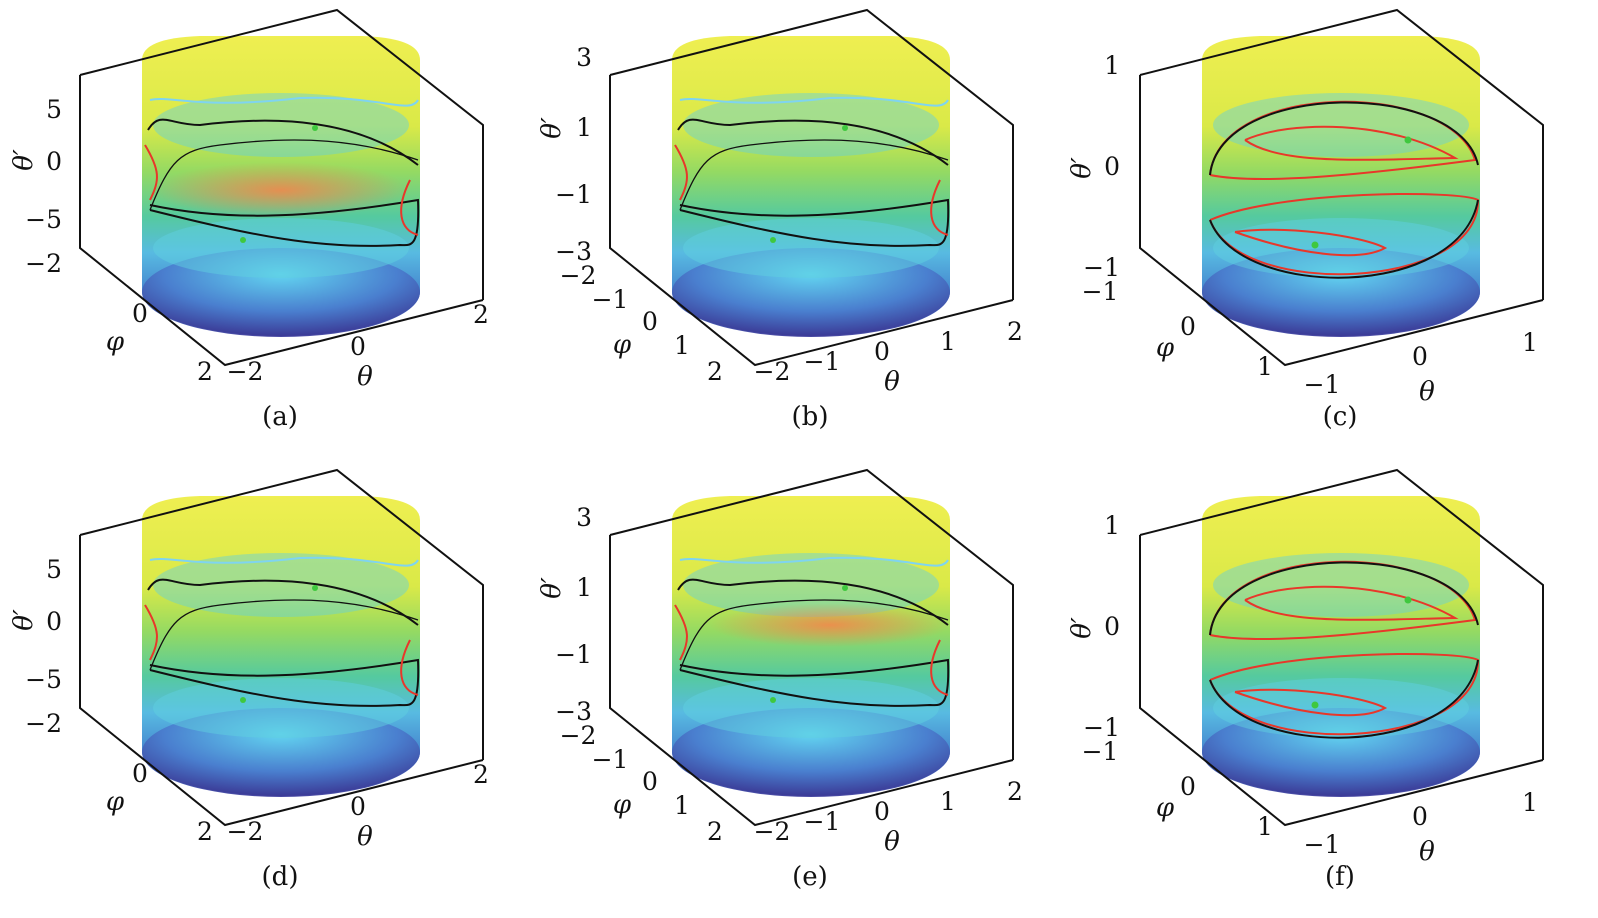  Describe the element at coordinates (814, 561) in the screenshot. I see `trajectory-cyan` at that location.